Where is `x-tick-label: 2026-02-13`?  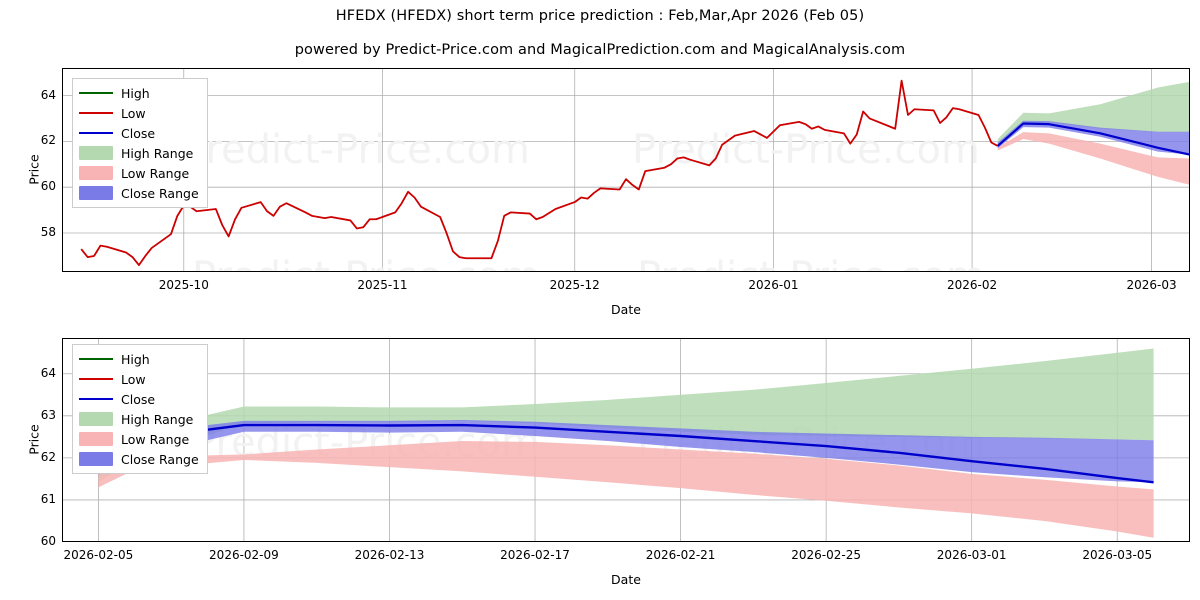
x-tick-label: 2026-02-13 is located at coordinates (389, 555).